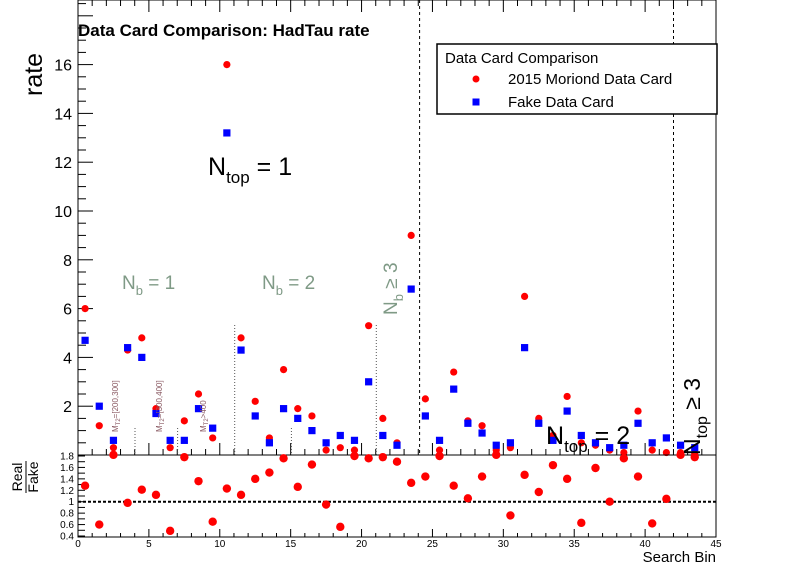 The width and height of the screenshot is (796, 577). Describe the element at coordinates (67, 525) in the screenshot. I see `ratio-y-tick-label: 0.6` at that location.